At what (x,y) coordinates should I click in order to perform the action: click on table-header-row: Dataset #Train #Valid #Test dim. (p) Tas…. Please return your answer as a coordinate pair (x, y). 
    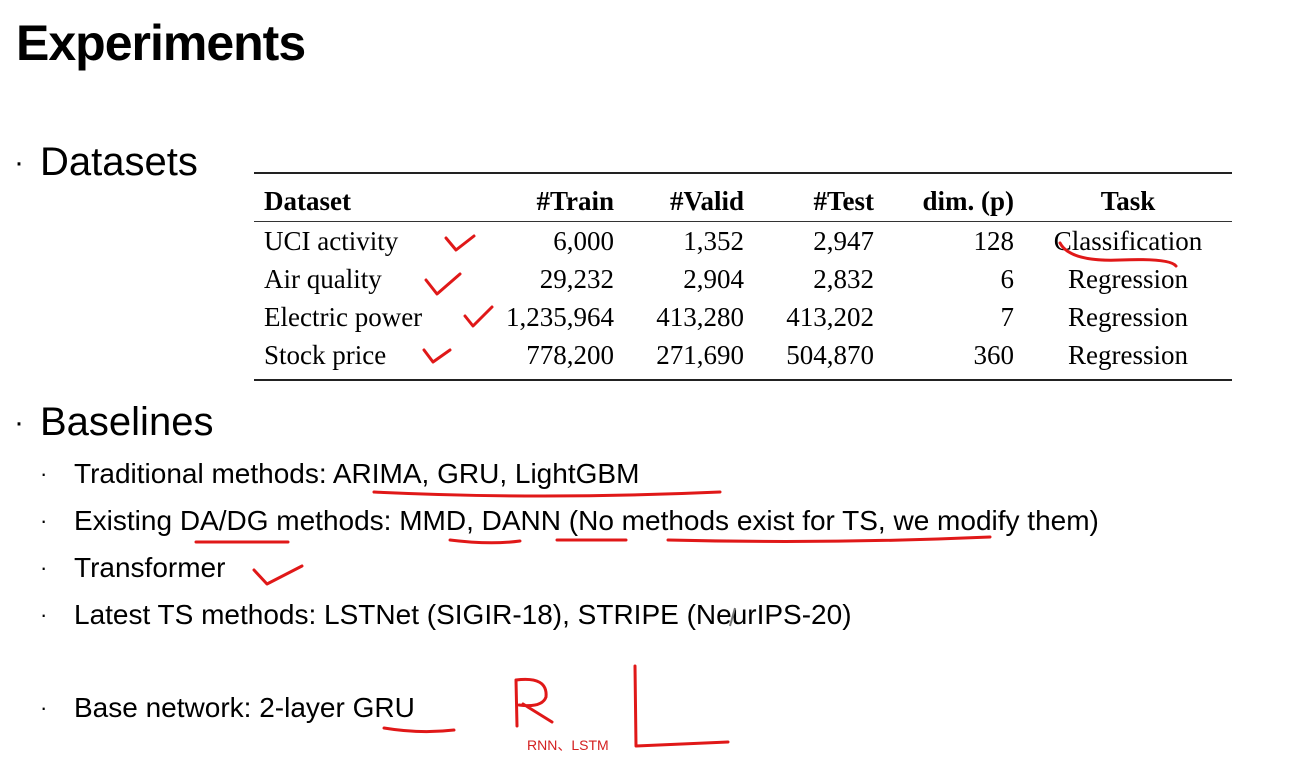
    Looking at the image, I should click on (743, 198).